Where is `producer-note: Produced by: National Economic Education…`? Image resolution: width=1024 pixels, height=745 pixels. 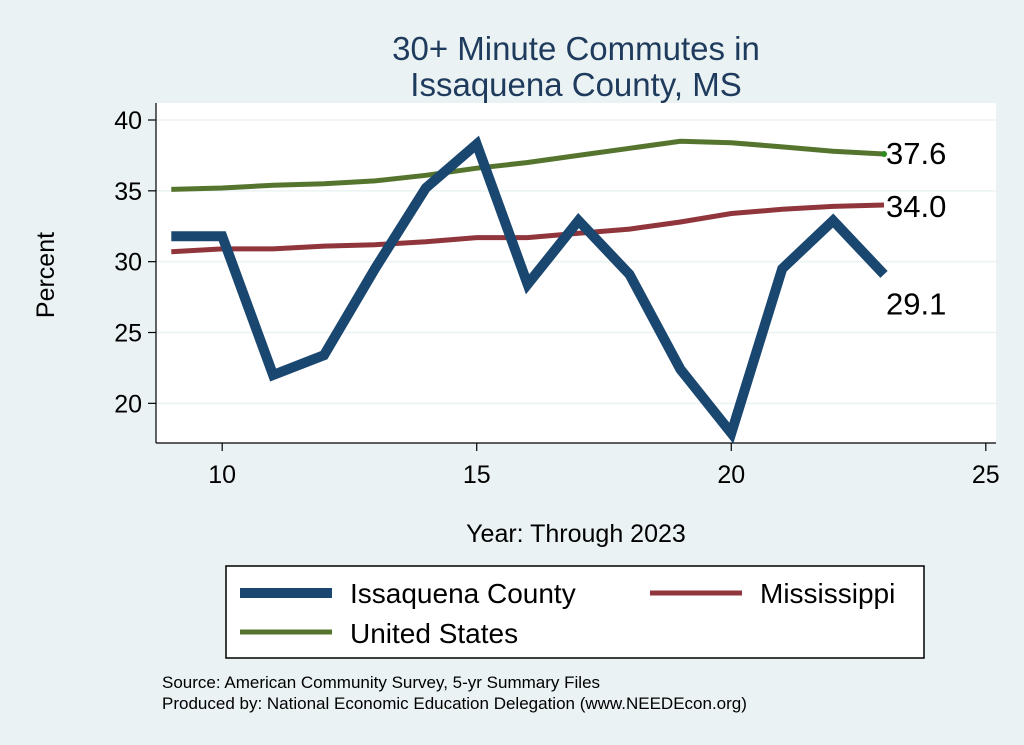
producer-note: Produced by: National Economic Education… is located at coordinates (454, 703).